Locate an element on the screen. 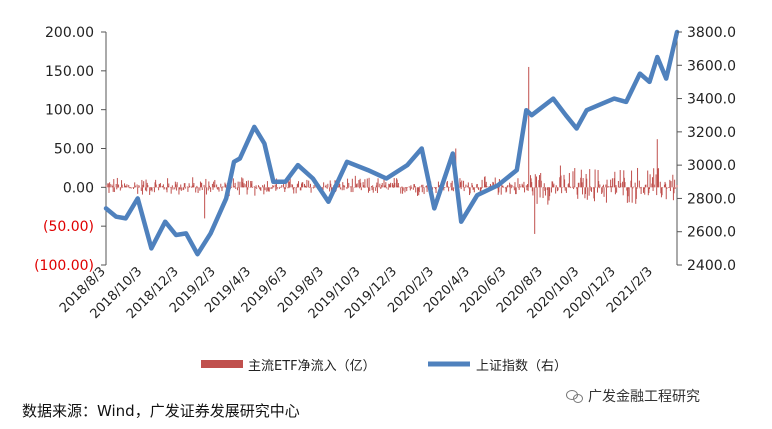 The image size is (772, 429). legend-line-label: 上证指数（右） is located at coordinates (521, 366).